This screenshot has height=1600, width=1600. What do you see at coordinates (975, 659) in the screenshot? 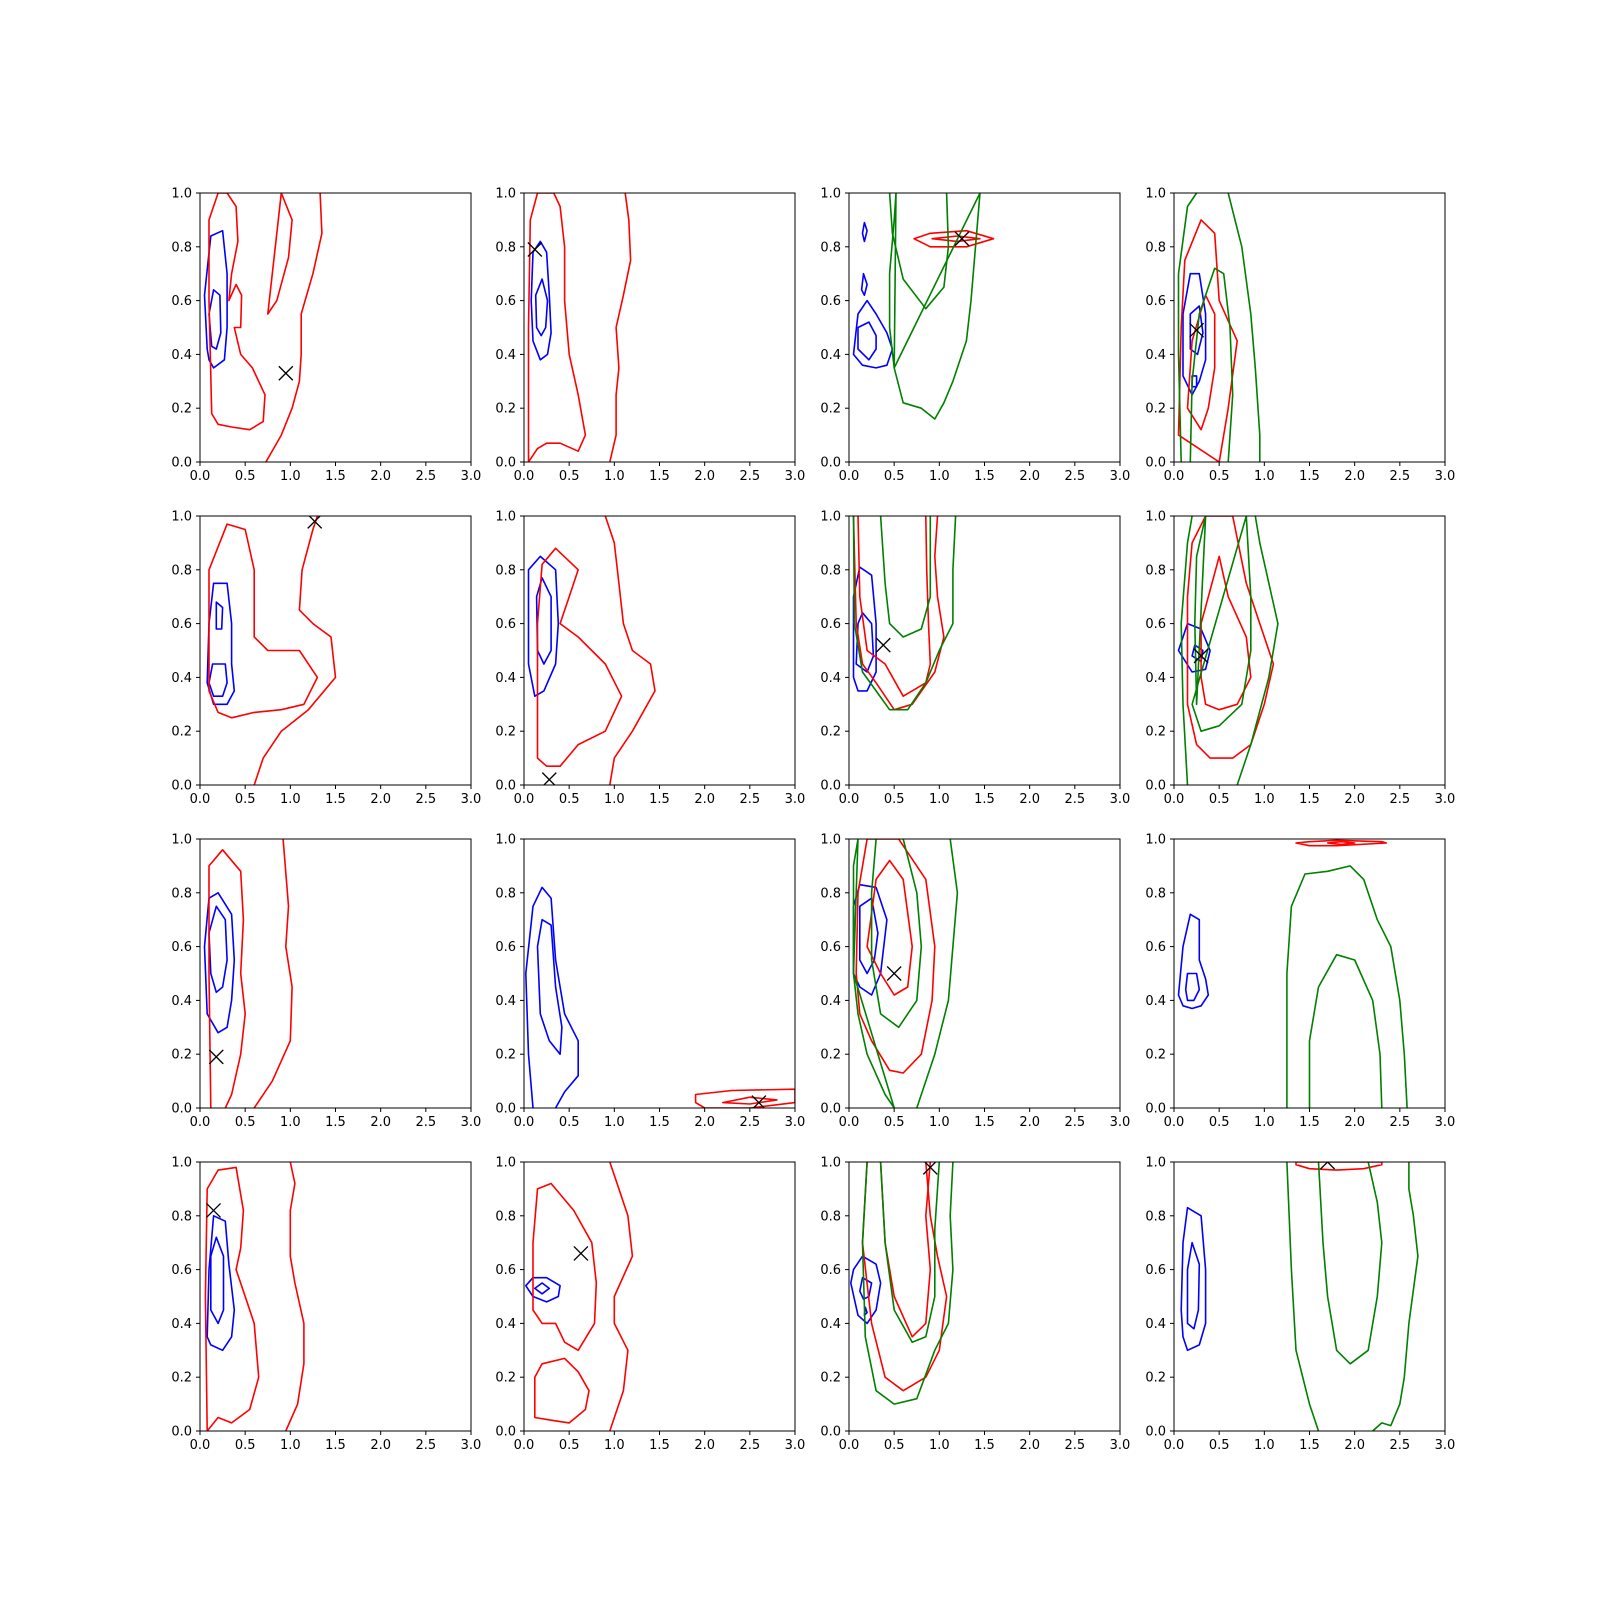
I see `subplot-1-2: 0.0 0.5 1.0 1.5 2.0 2.5 3.0 0.0 0.2 0.4 0.6 0.8 1.0` at bounding box center [975, 659].